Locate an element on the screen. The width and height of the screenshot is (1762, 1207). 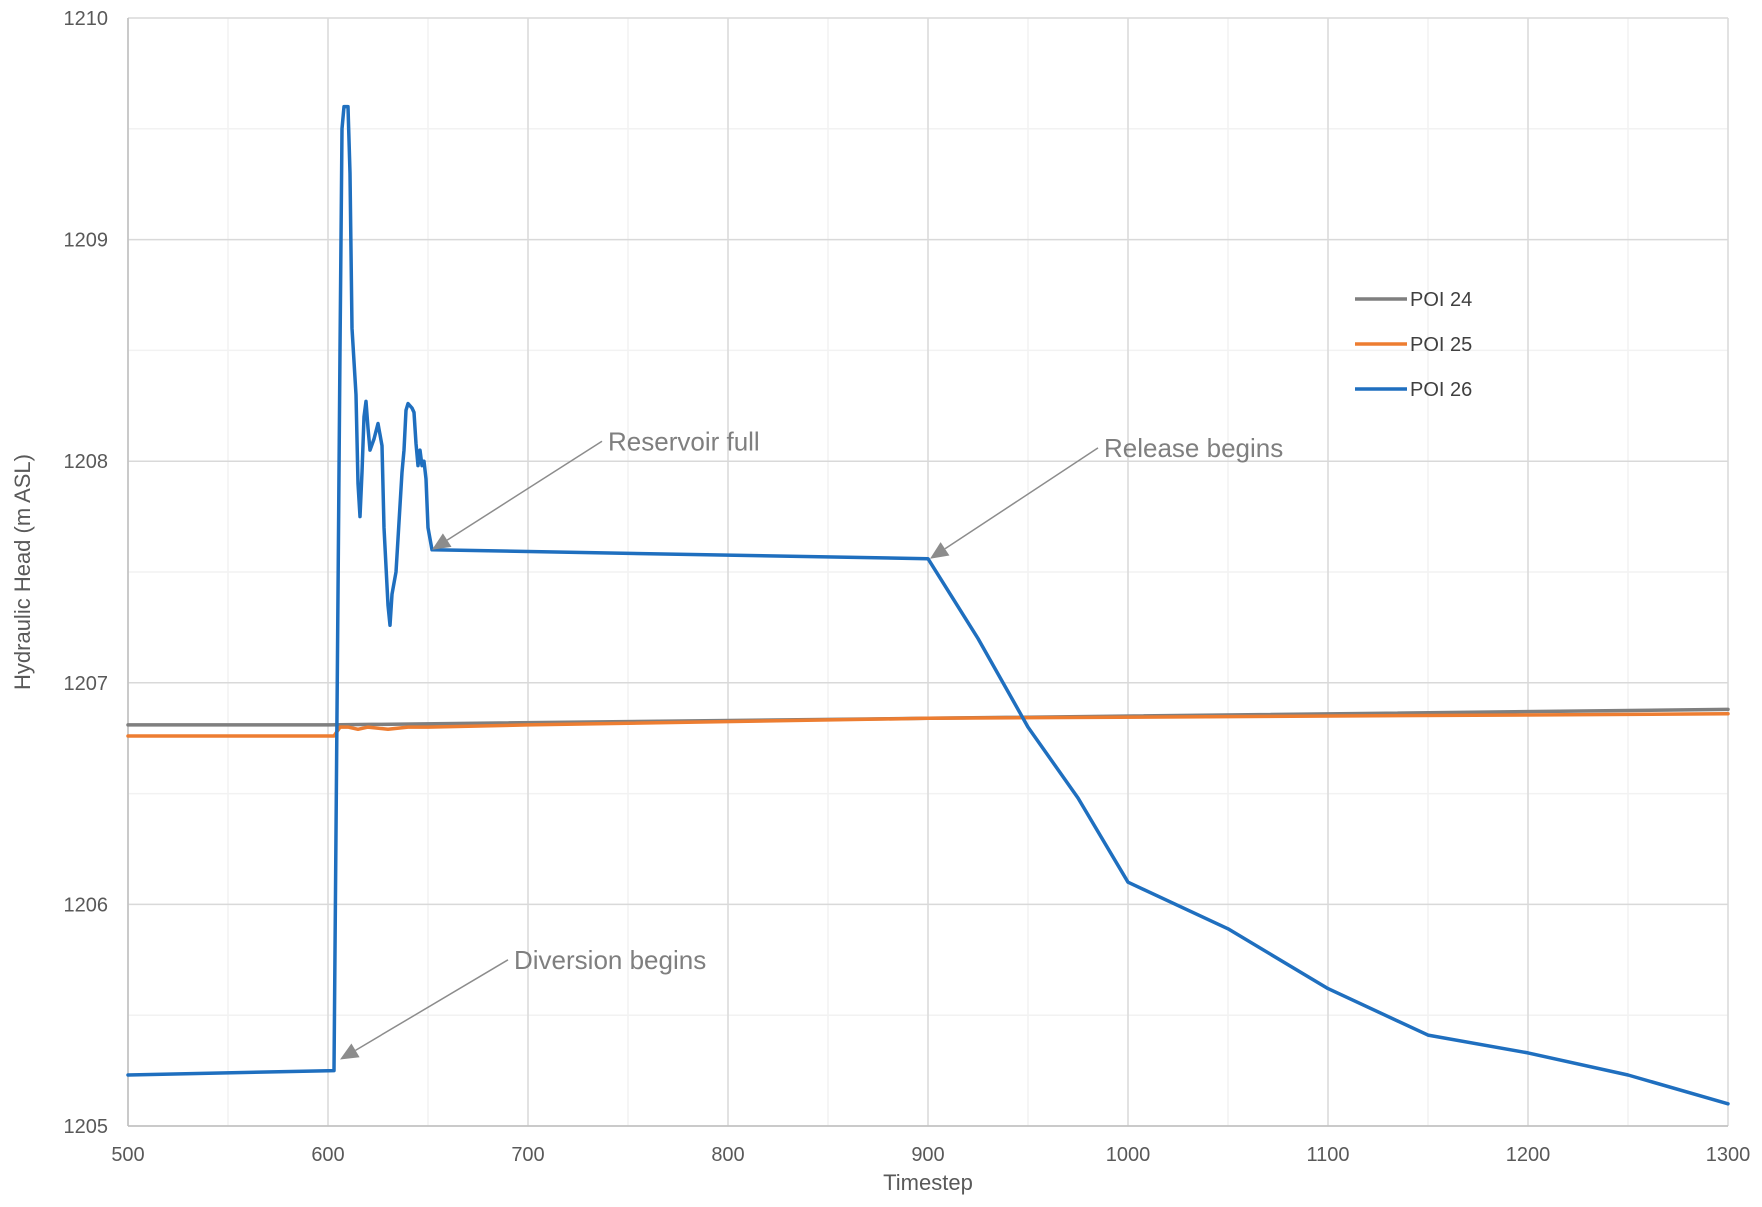
x-tick-label: 800 is located at coordinates (727, 1155).